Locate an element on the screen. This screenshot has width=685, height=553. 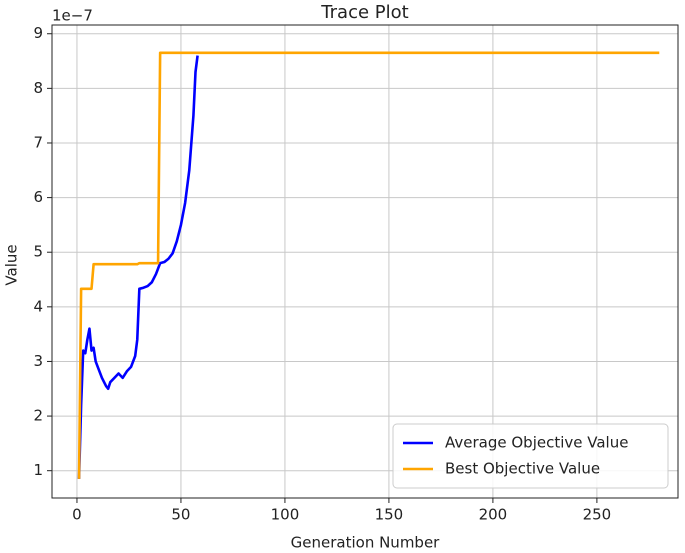
legend-box is located at coordinates (530, 456).